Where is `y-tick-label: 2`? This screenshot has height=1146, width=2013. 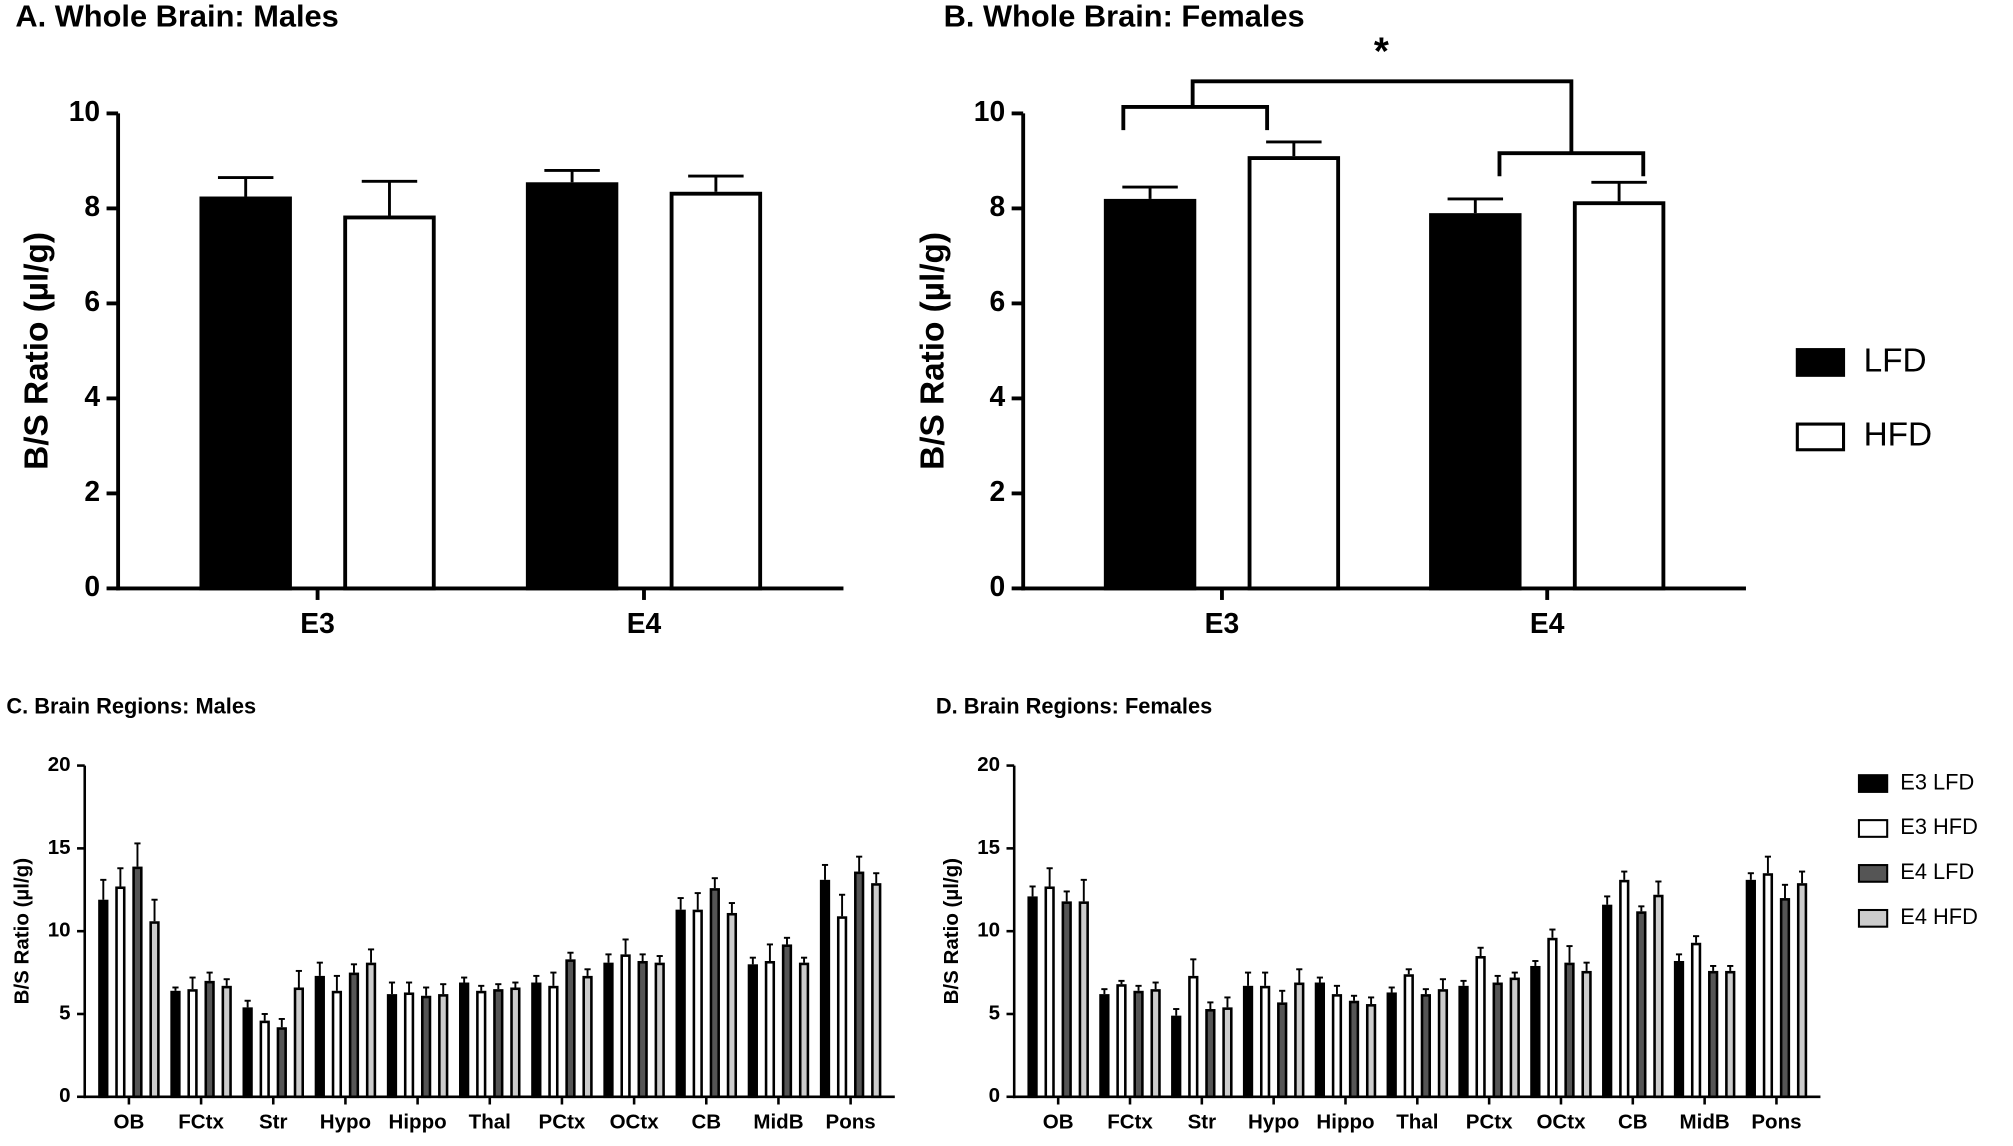 y-tick-label: 2 is located at coordinates (998, 491).